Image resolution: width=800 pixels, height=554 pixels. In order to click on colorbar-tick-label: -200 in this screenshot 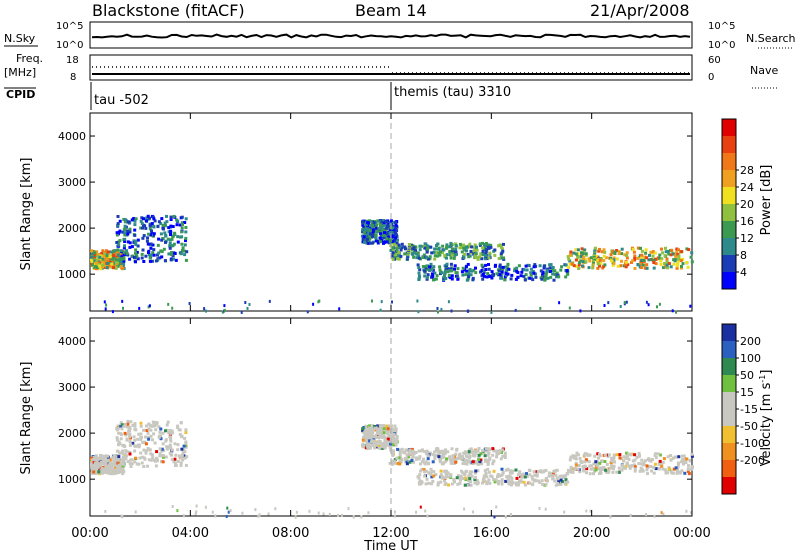, I will do `click(752, 460)`.